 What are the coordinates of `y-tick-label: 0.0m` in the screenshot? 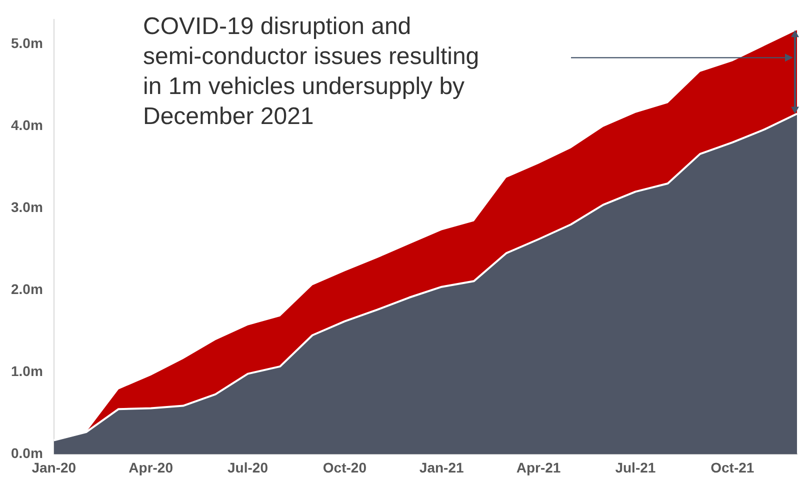 It's located at (26, 453).